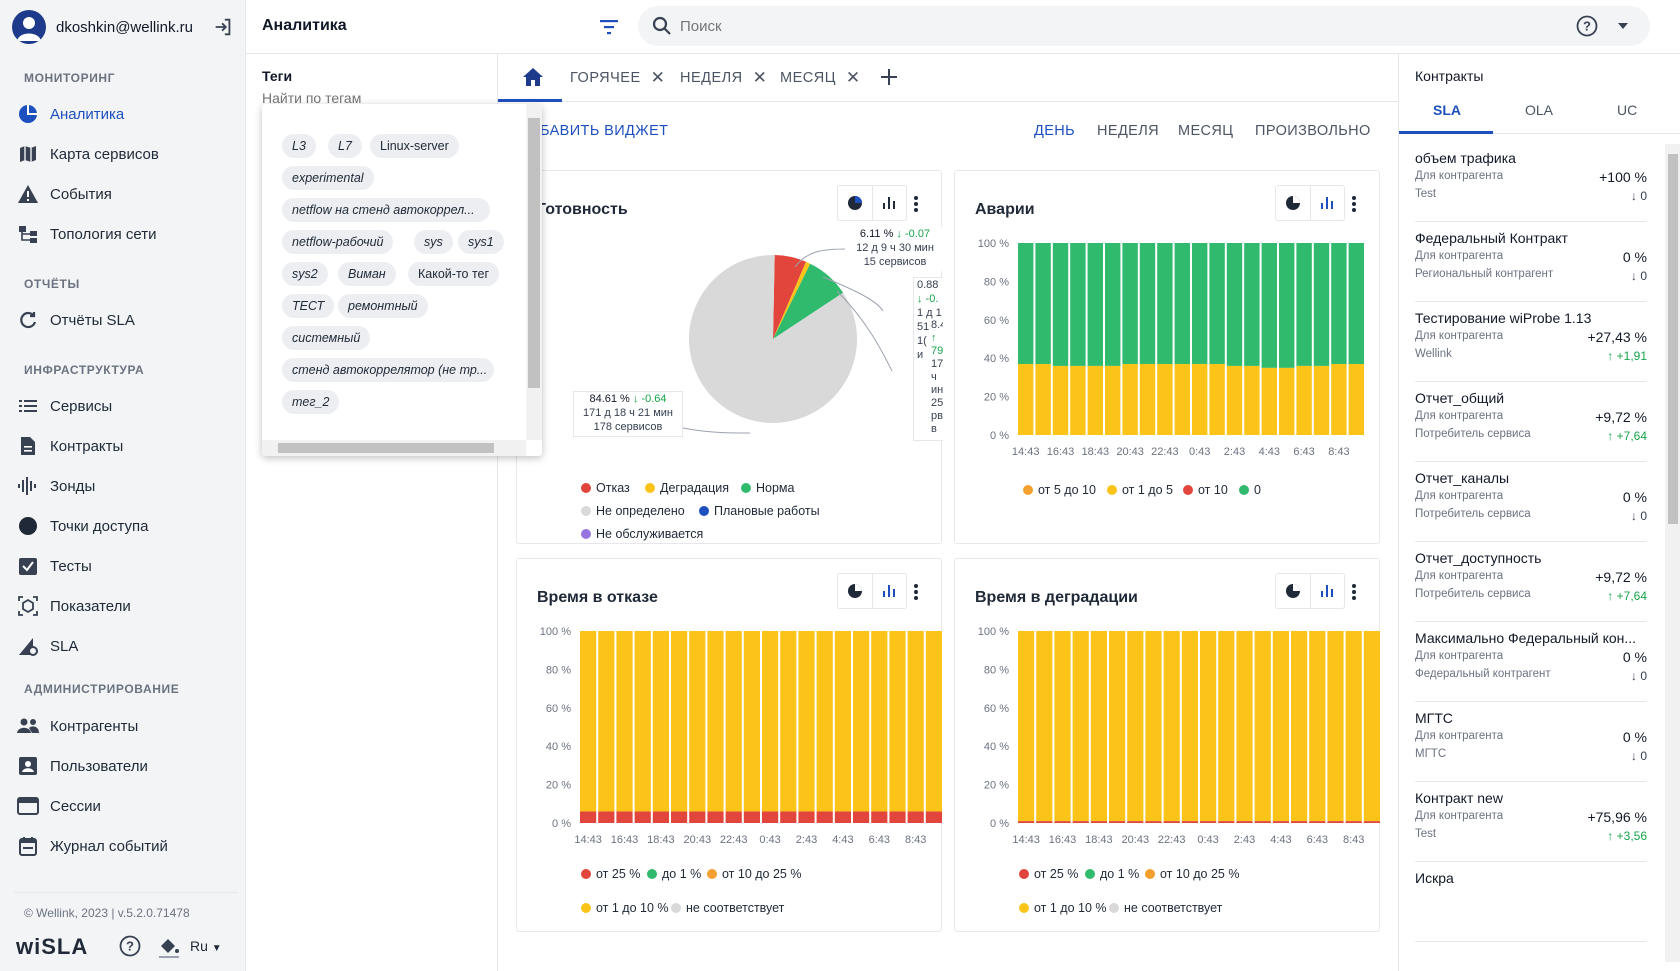 This screenshot has width=1680, height=971. Describe the element at coordinates (1090, 26) in the screenshot. I see `search-input` at that location.